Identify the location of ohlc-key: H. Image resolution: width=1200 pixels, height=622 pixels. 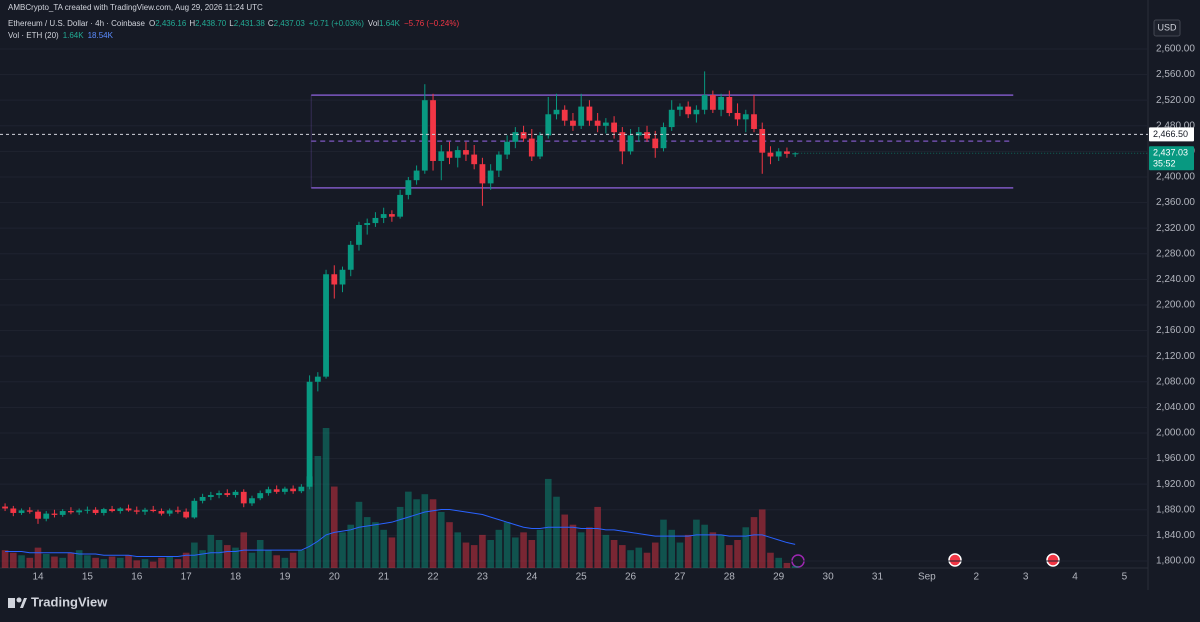
(192, 23).